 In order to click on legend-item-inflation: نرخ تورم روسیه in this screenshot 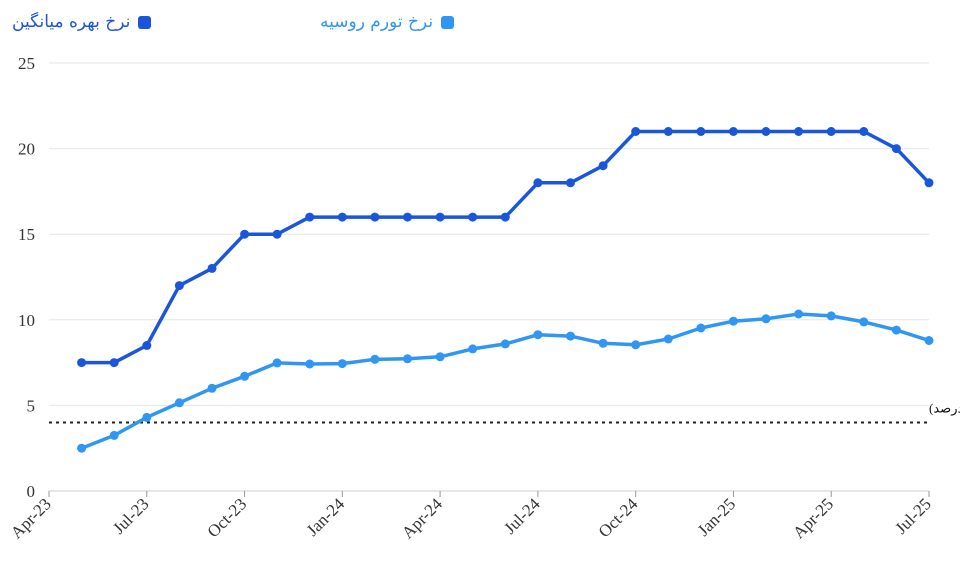, I will do `click(387, 22)`.